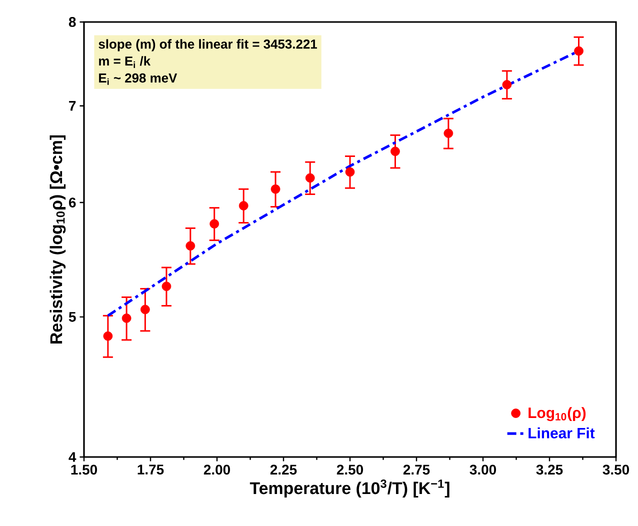 The image size is (638, 526). What do you see at coordinates (217, 469) in the screenshot?
I see `x-tick-label: 2.00` at bounding box center [217, 469].